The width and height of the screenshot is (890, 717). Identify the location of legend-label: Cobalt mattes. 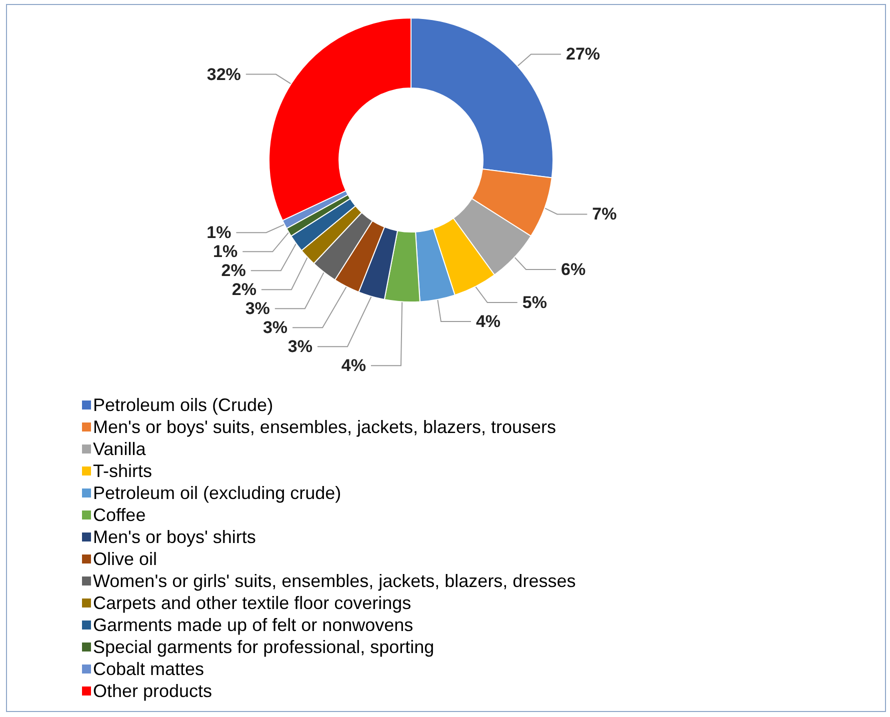
(148, 669).